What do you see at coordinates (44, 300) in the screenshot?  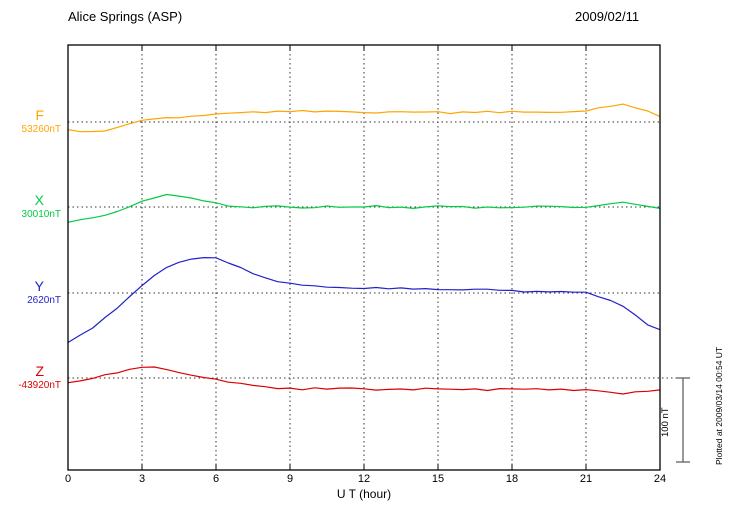 I see `series-base-value-Y: 2620nT` at bounding box center [44, 300].